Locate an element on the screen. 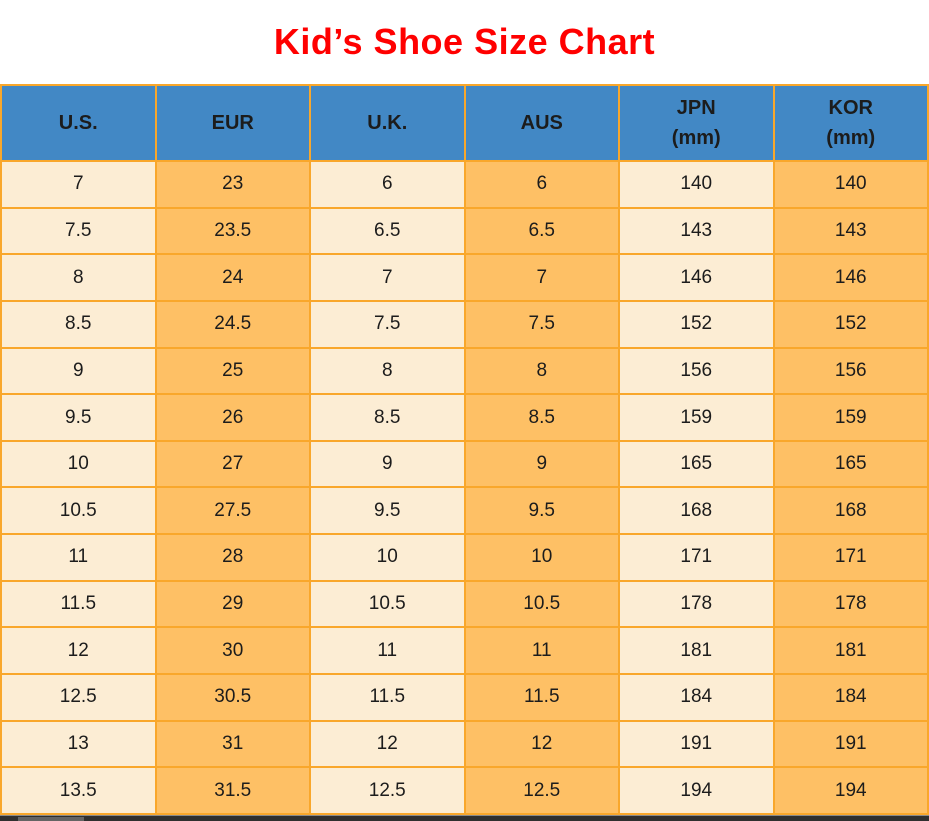 The height and width of the screenshot is (821, 929). table-cell: 24.5 is located at coordinates (232, 324).